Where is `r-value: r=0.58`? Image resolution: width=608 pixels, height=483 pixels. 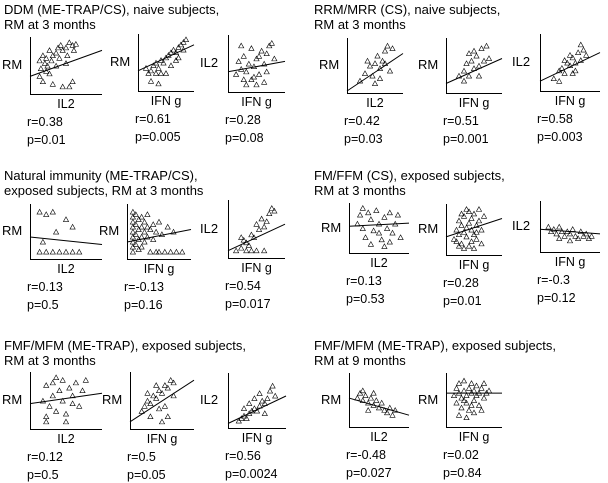
r-value: r=0.58 is located at coordinates (555, 119).